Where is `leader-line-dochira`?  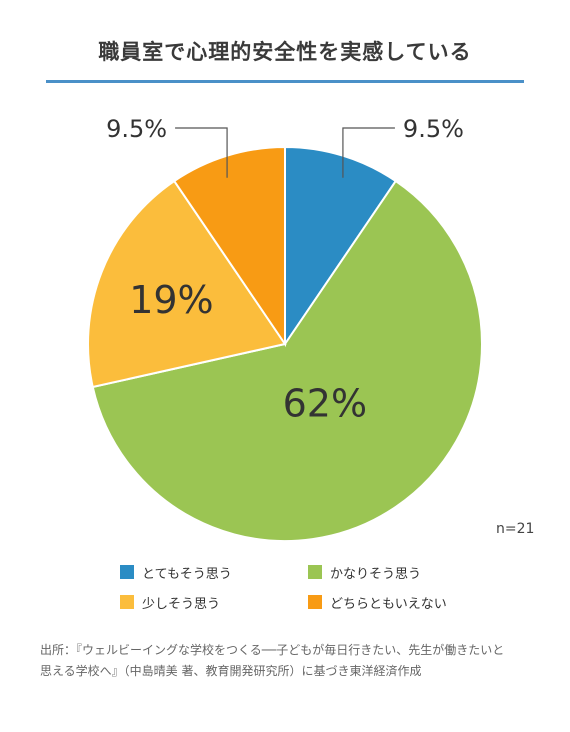 leader-line-dochira is located at coordinates (201, 152).